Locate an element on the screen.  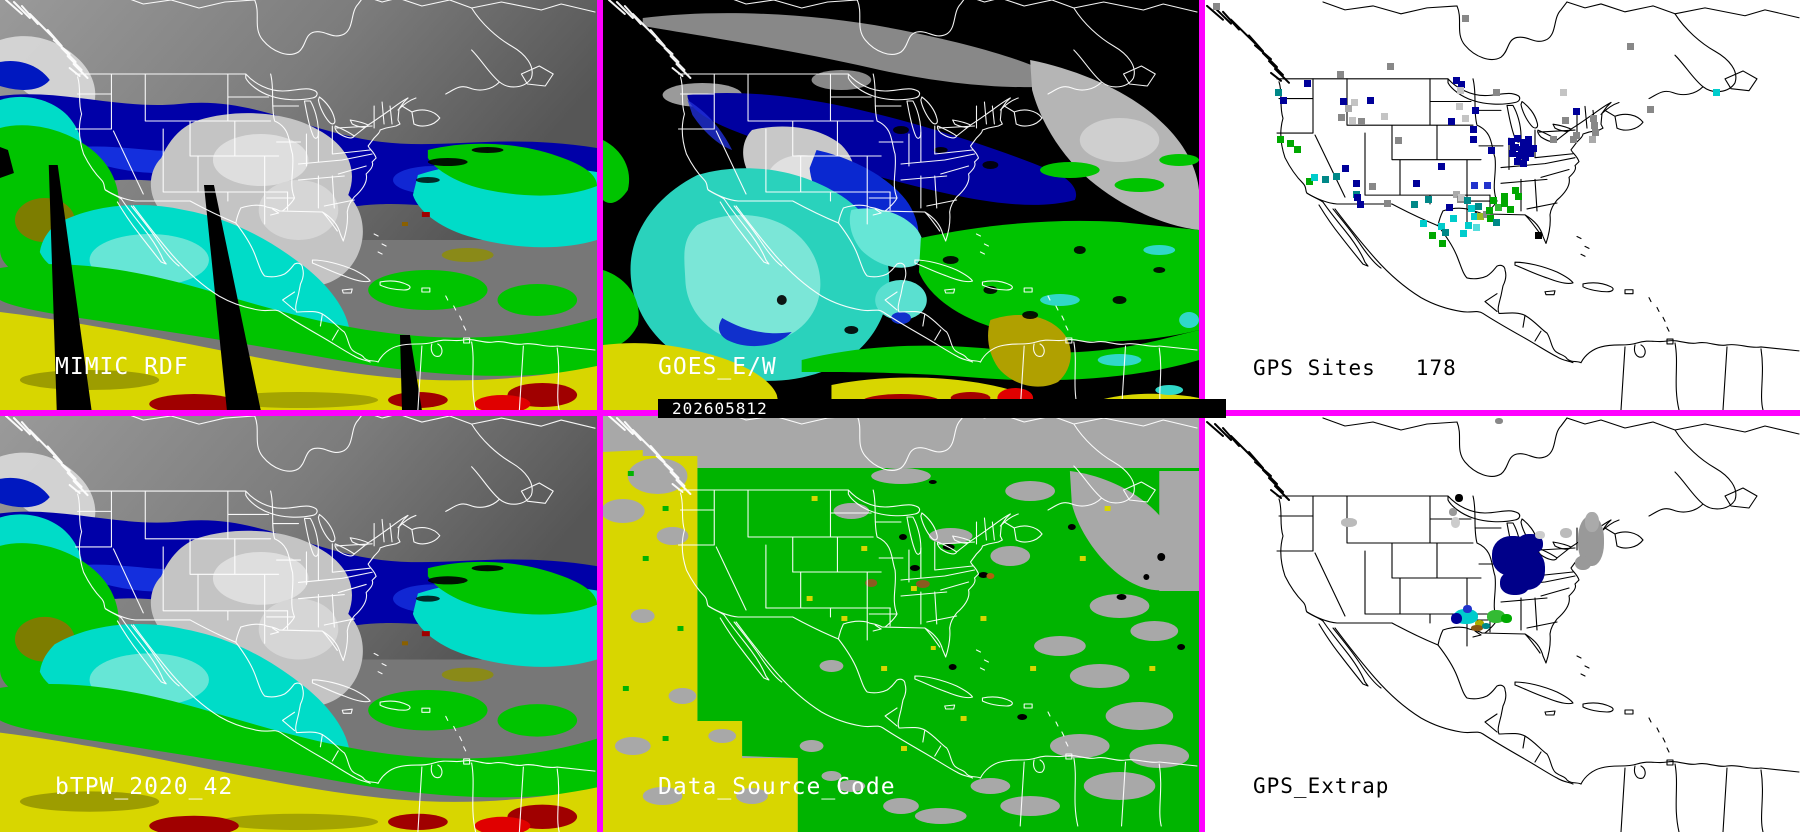
goes-ew-label: GOES_E/W is located at coordinates (717, 367).